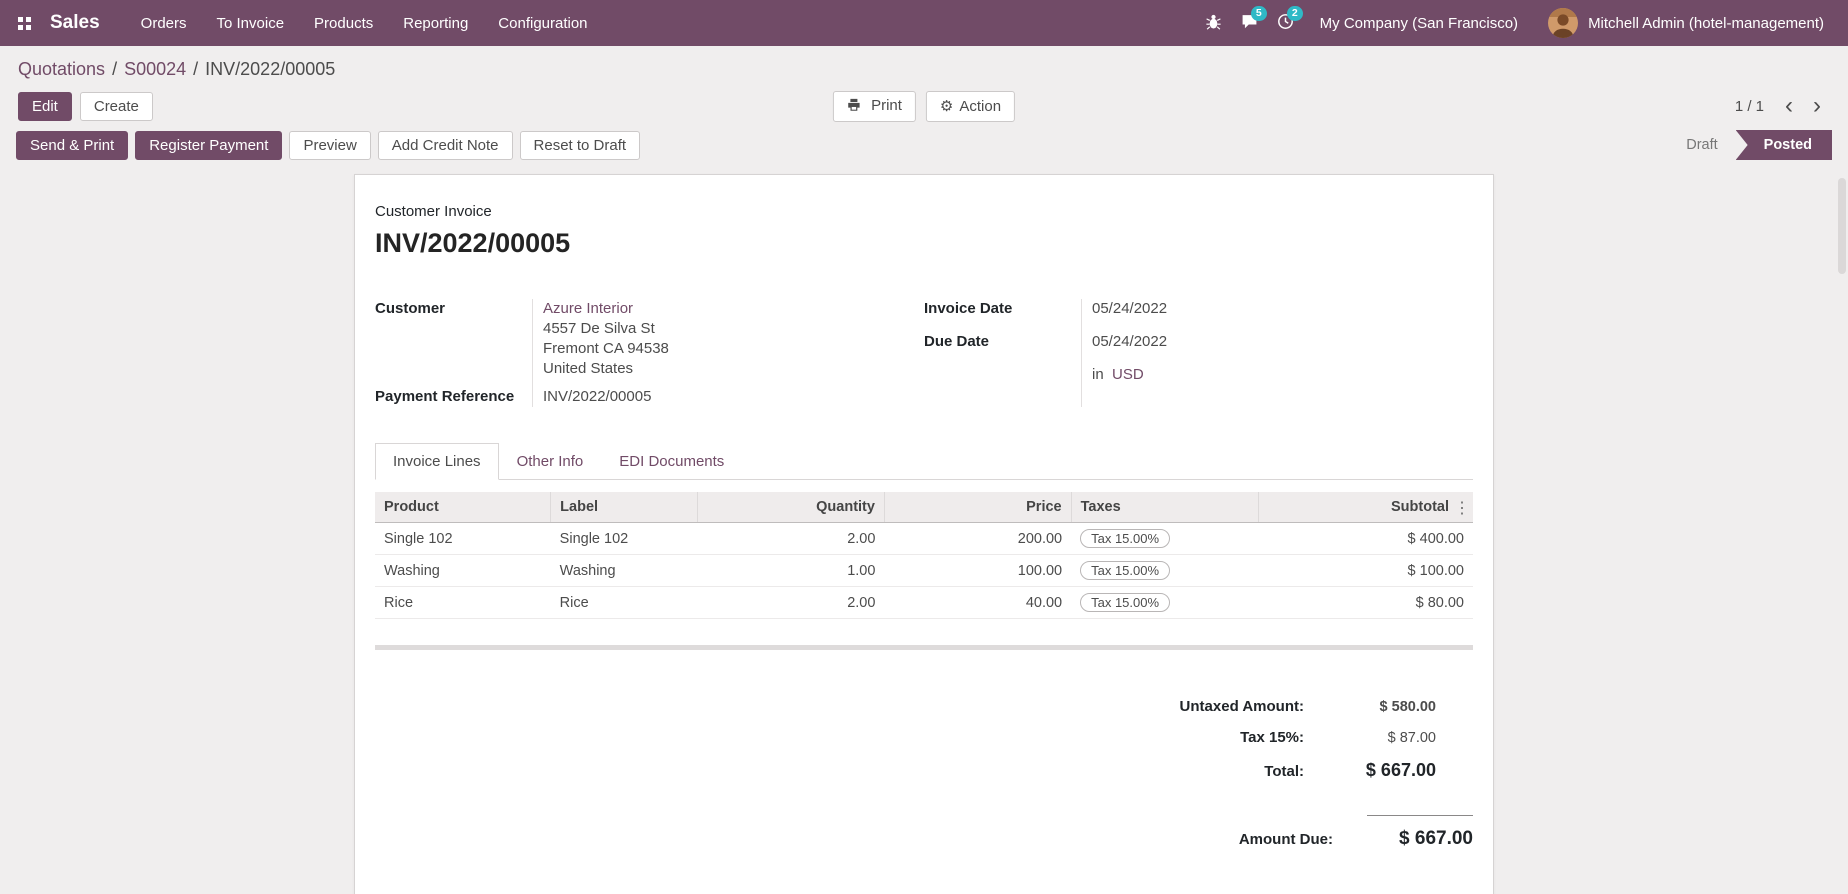  I want to click on activities-badge: 2, so click(1294, 13).